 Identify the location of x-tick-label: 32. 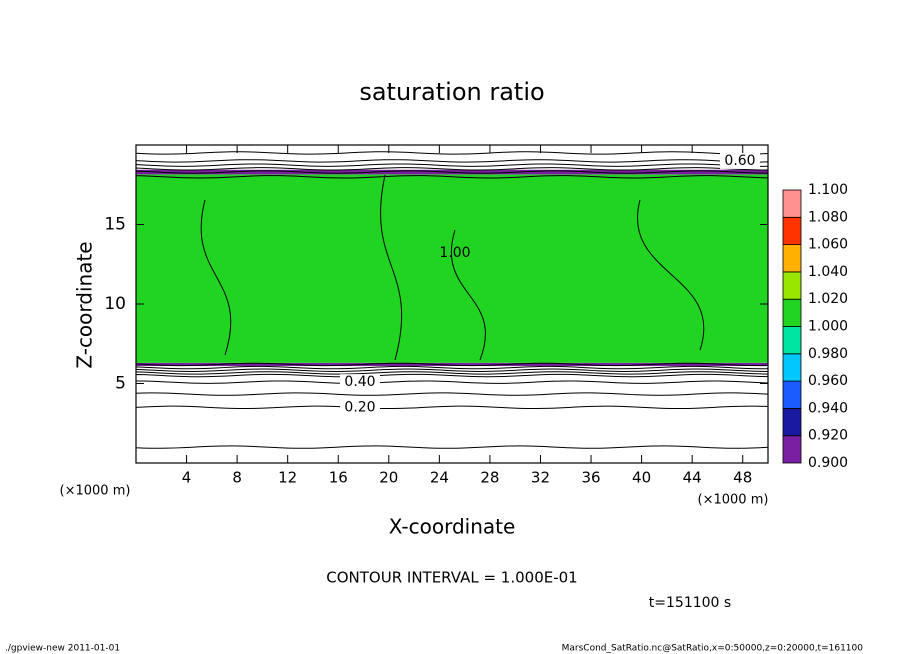
(540, 478).